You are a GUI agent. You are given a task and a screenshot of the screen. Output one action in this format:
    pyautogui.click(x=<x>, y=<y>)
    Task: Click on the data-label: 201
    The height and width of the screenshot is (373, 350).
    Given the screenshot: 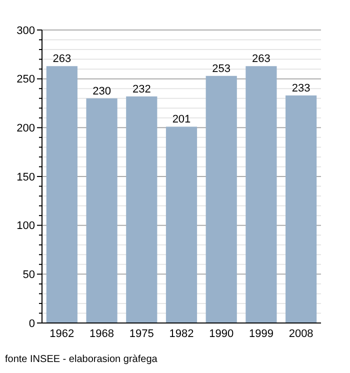 What is the action you would take?
    pyautogui.click(x=181, y=120)
    